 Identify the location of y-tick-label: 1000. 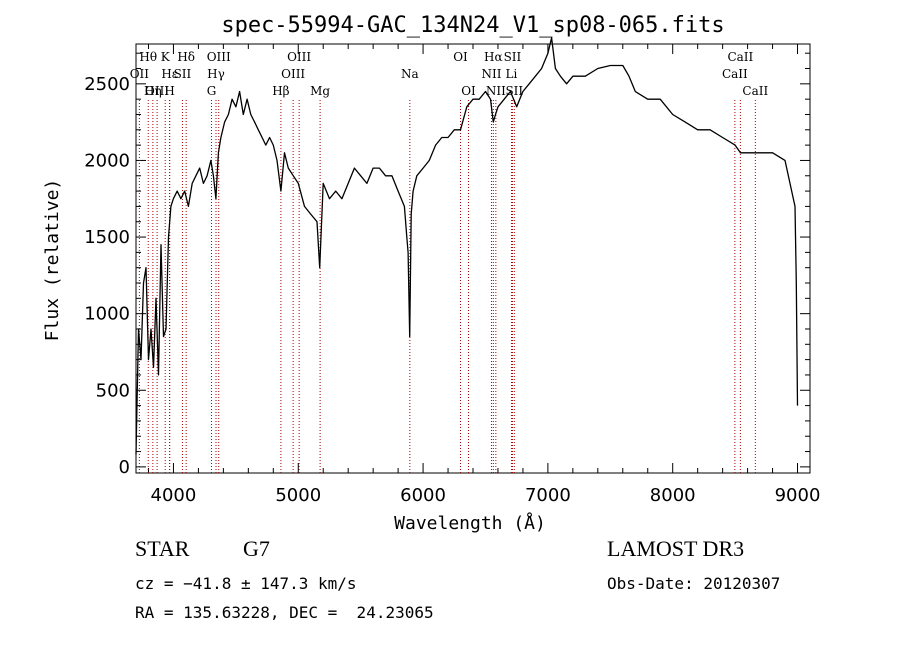
(107, 314).